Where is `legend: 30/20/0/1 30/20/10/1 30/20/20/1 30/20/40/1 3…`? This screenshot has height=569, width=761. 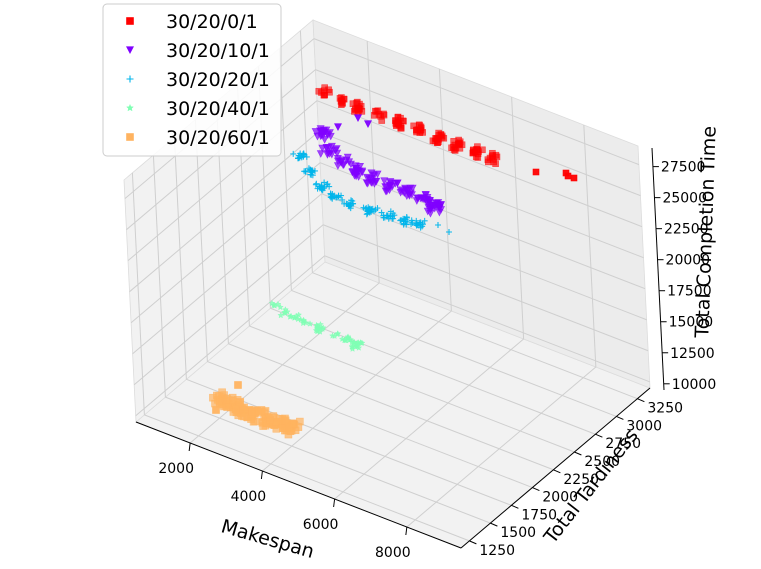
legend: 30/20/0/1 30/20/10/1 30/20/20/1 30/20/40/1 3… is located at coordinates (192, 80).